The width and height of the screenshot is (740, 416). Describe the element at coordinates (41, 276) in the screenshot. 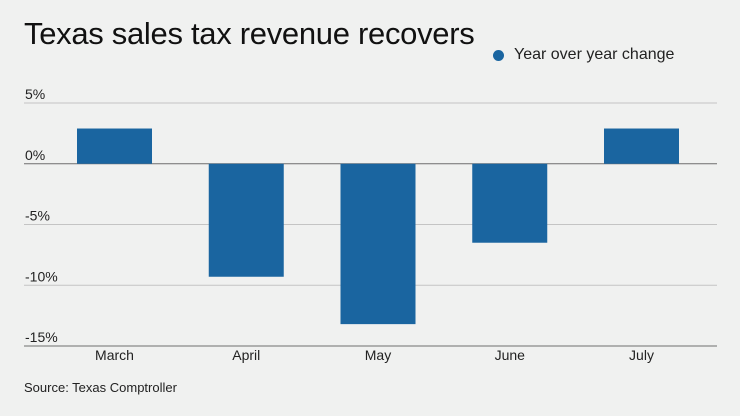

I see `y-tick-label: -10%` at that location.